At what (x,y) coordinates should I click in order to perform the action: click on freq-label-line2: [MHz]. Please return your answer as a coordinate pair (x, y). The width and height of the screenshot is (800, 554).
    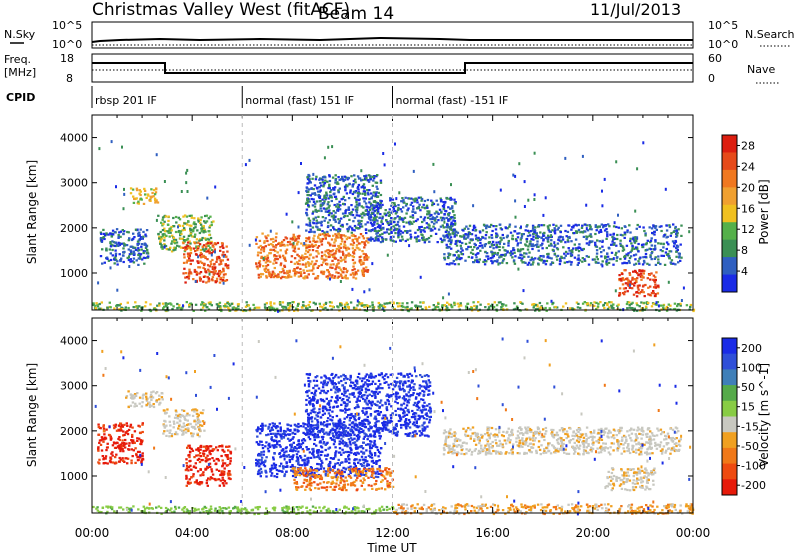
    Looking at the image, I should click on (20, 72).